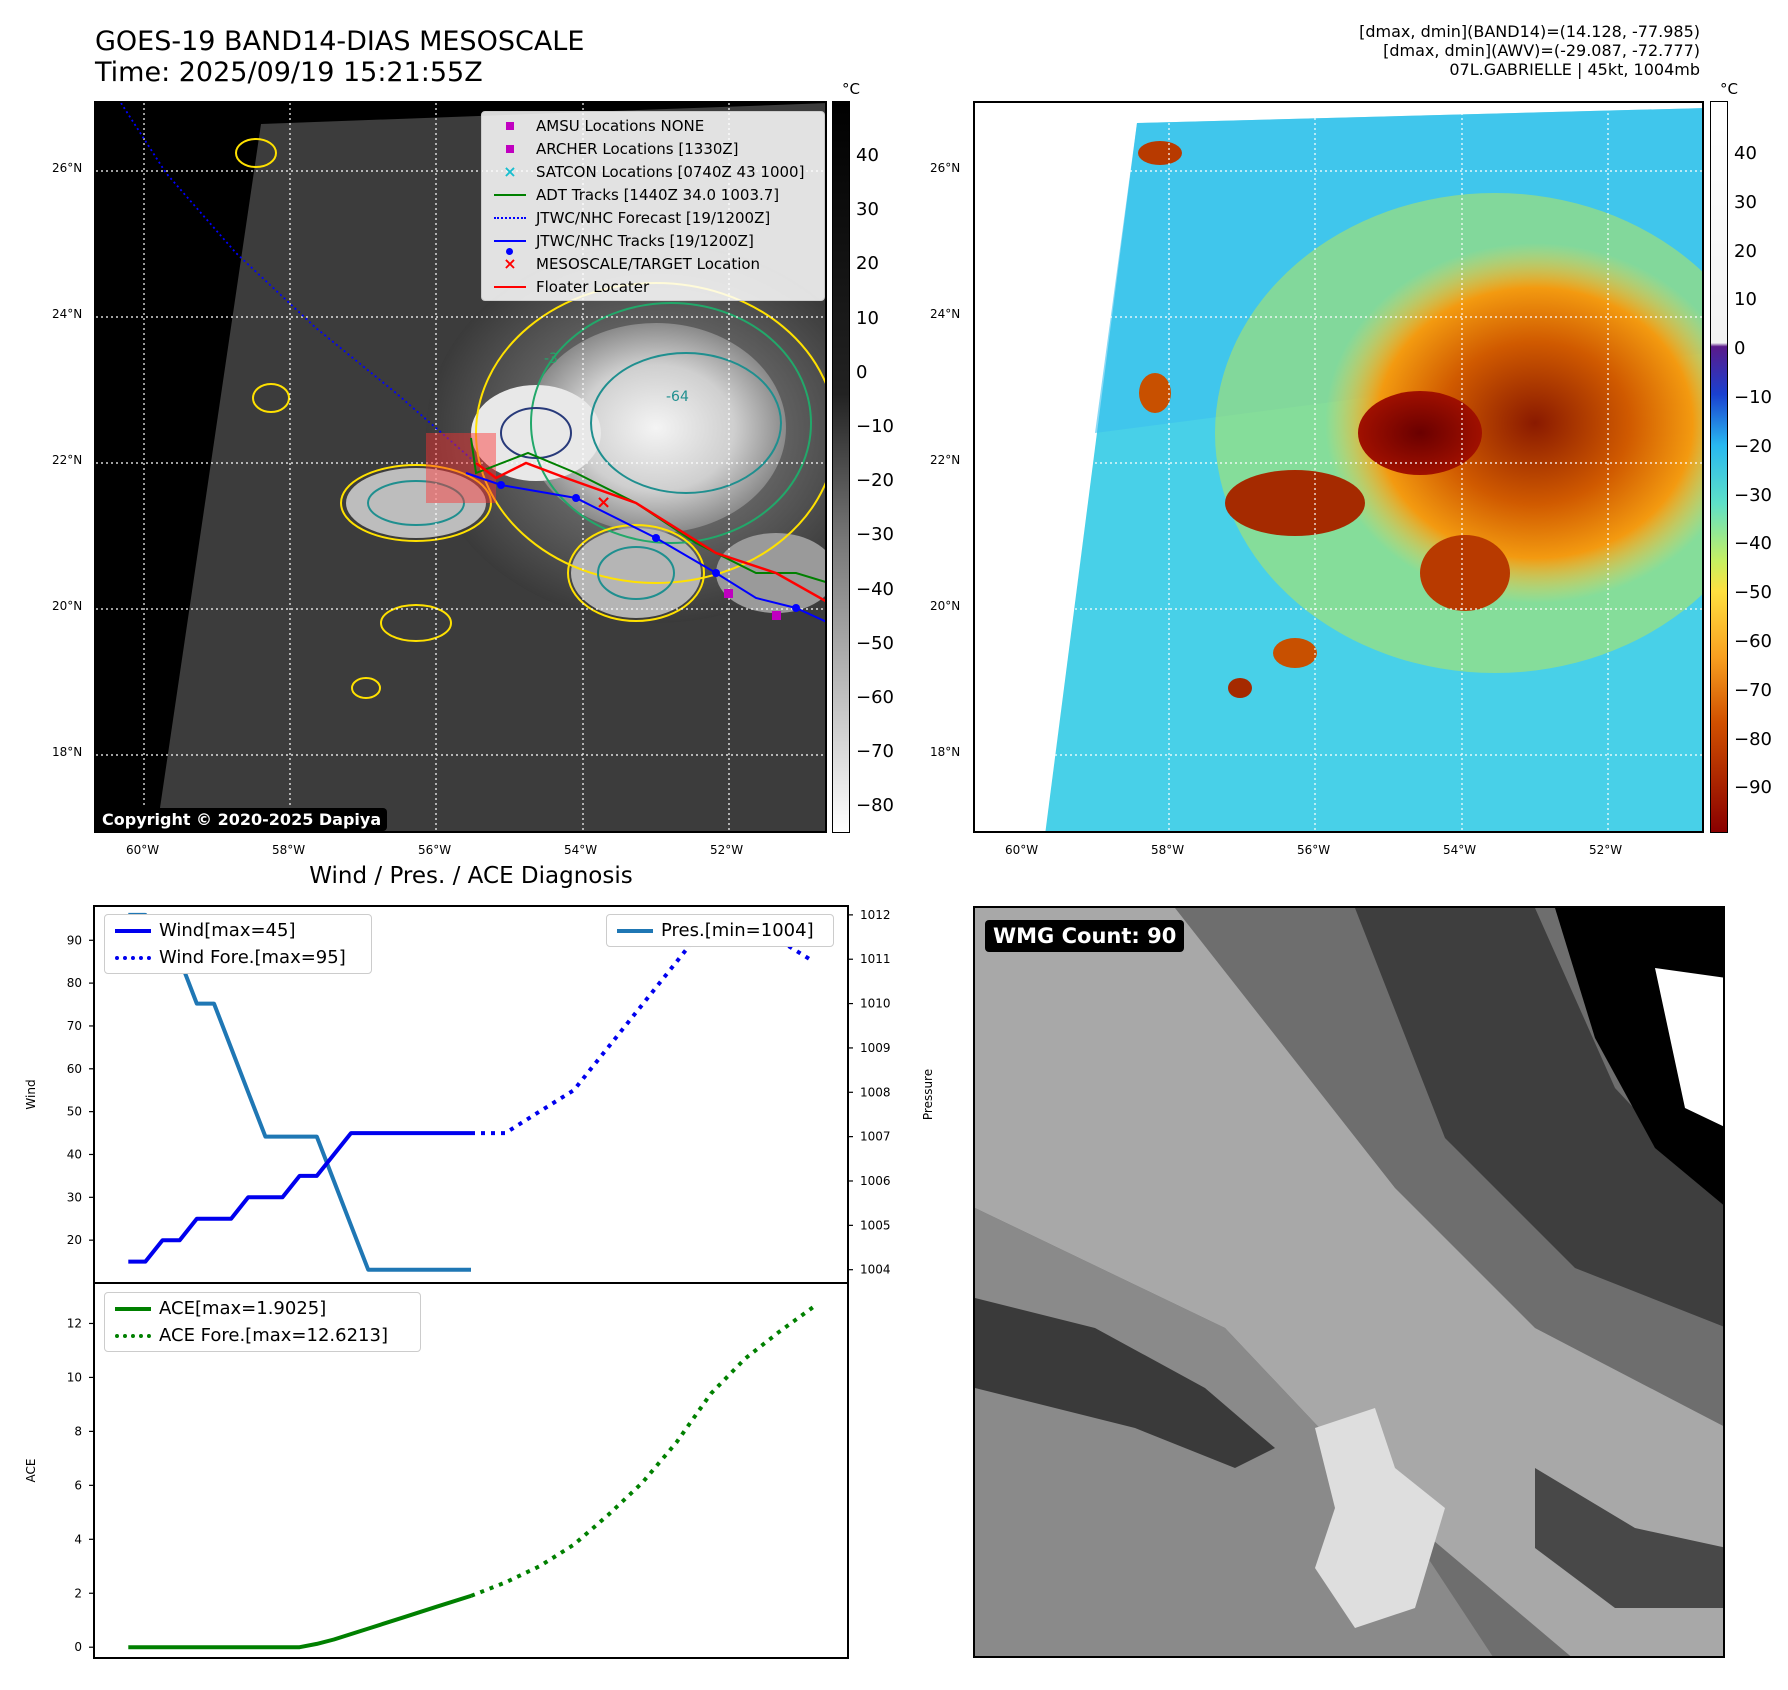  I want to click on colorbar-tick: −30, so click(1753, 495).